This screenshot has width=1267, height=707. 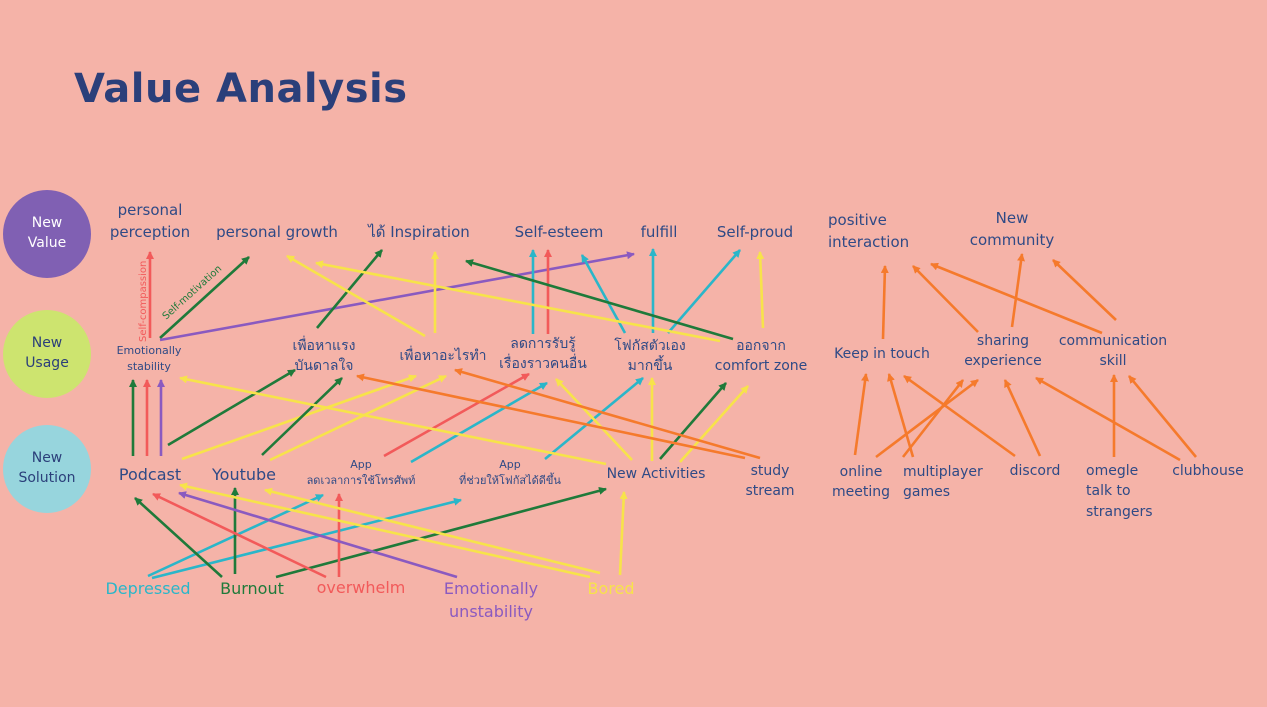 I want to click on arrow-online-to-keep, so click(x=861, y=414).